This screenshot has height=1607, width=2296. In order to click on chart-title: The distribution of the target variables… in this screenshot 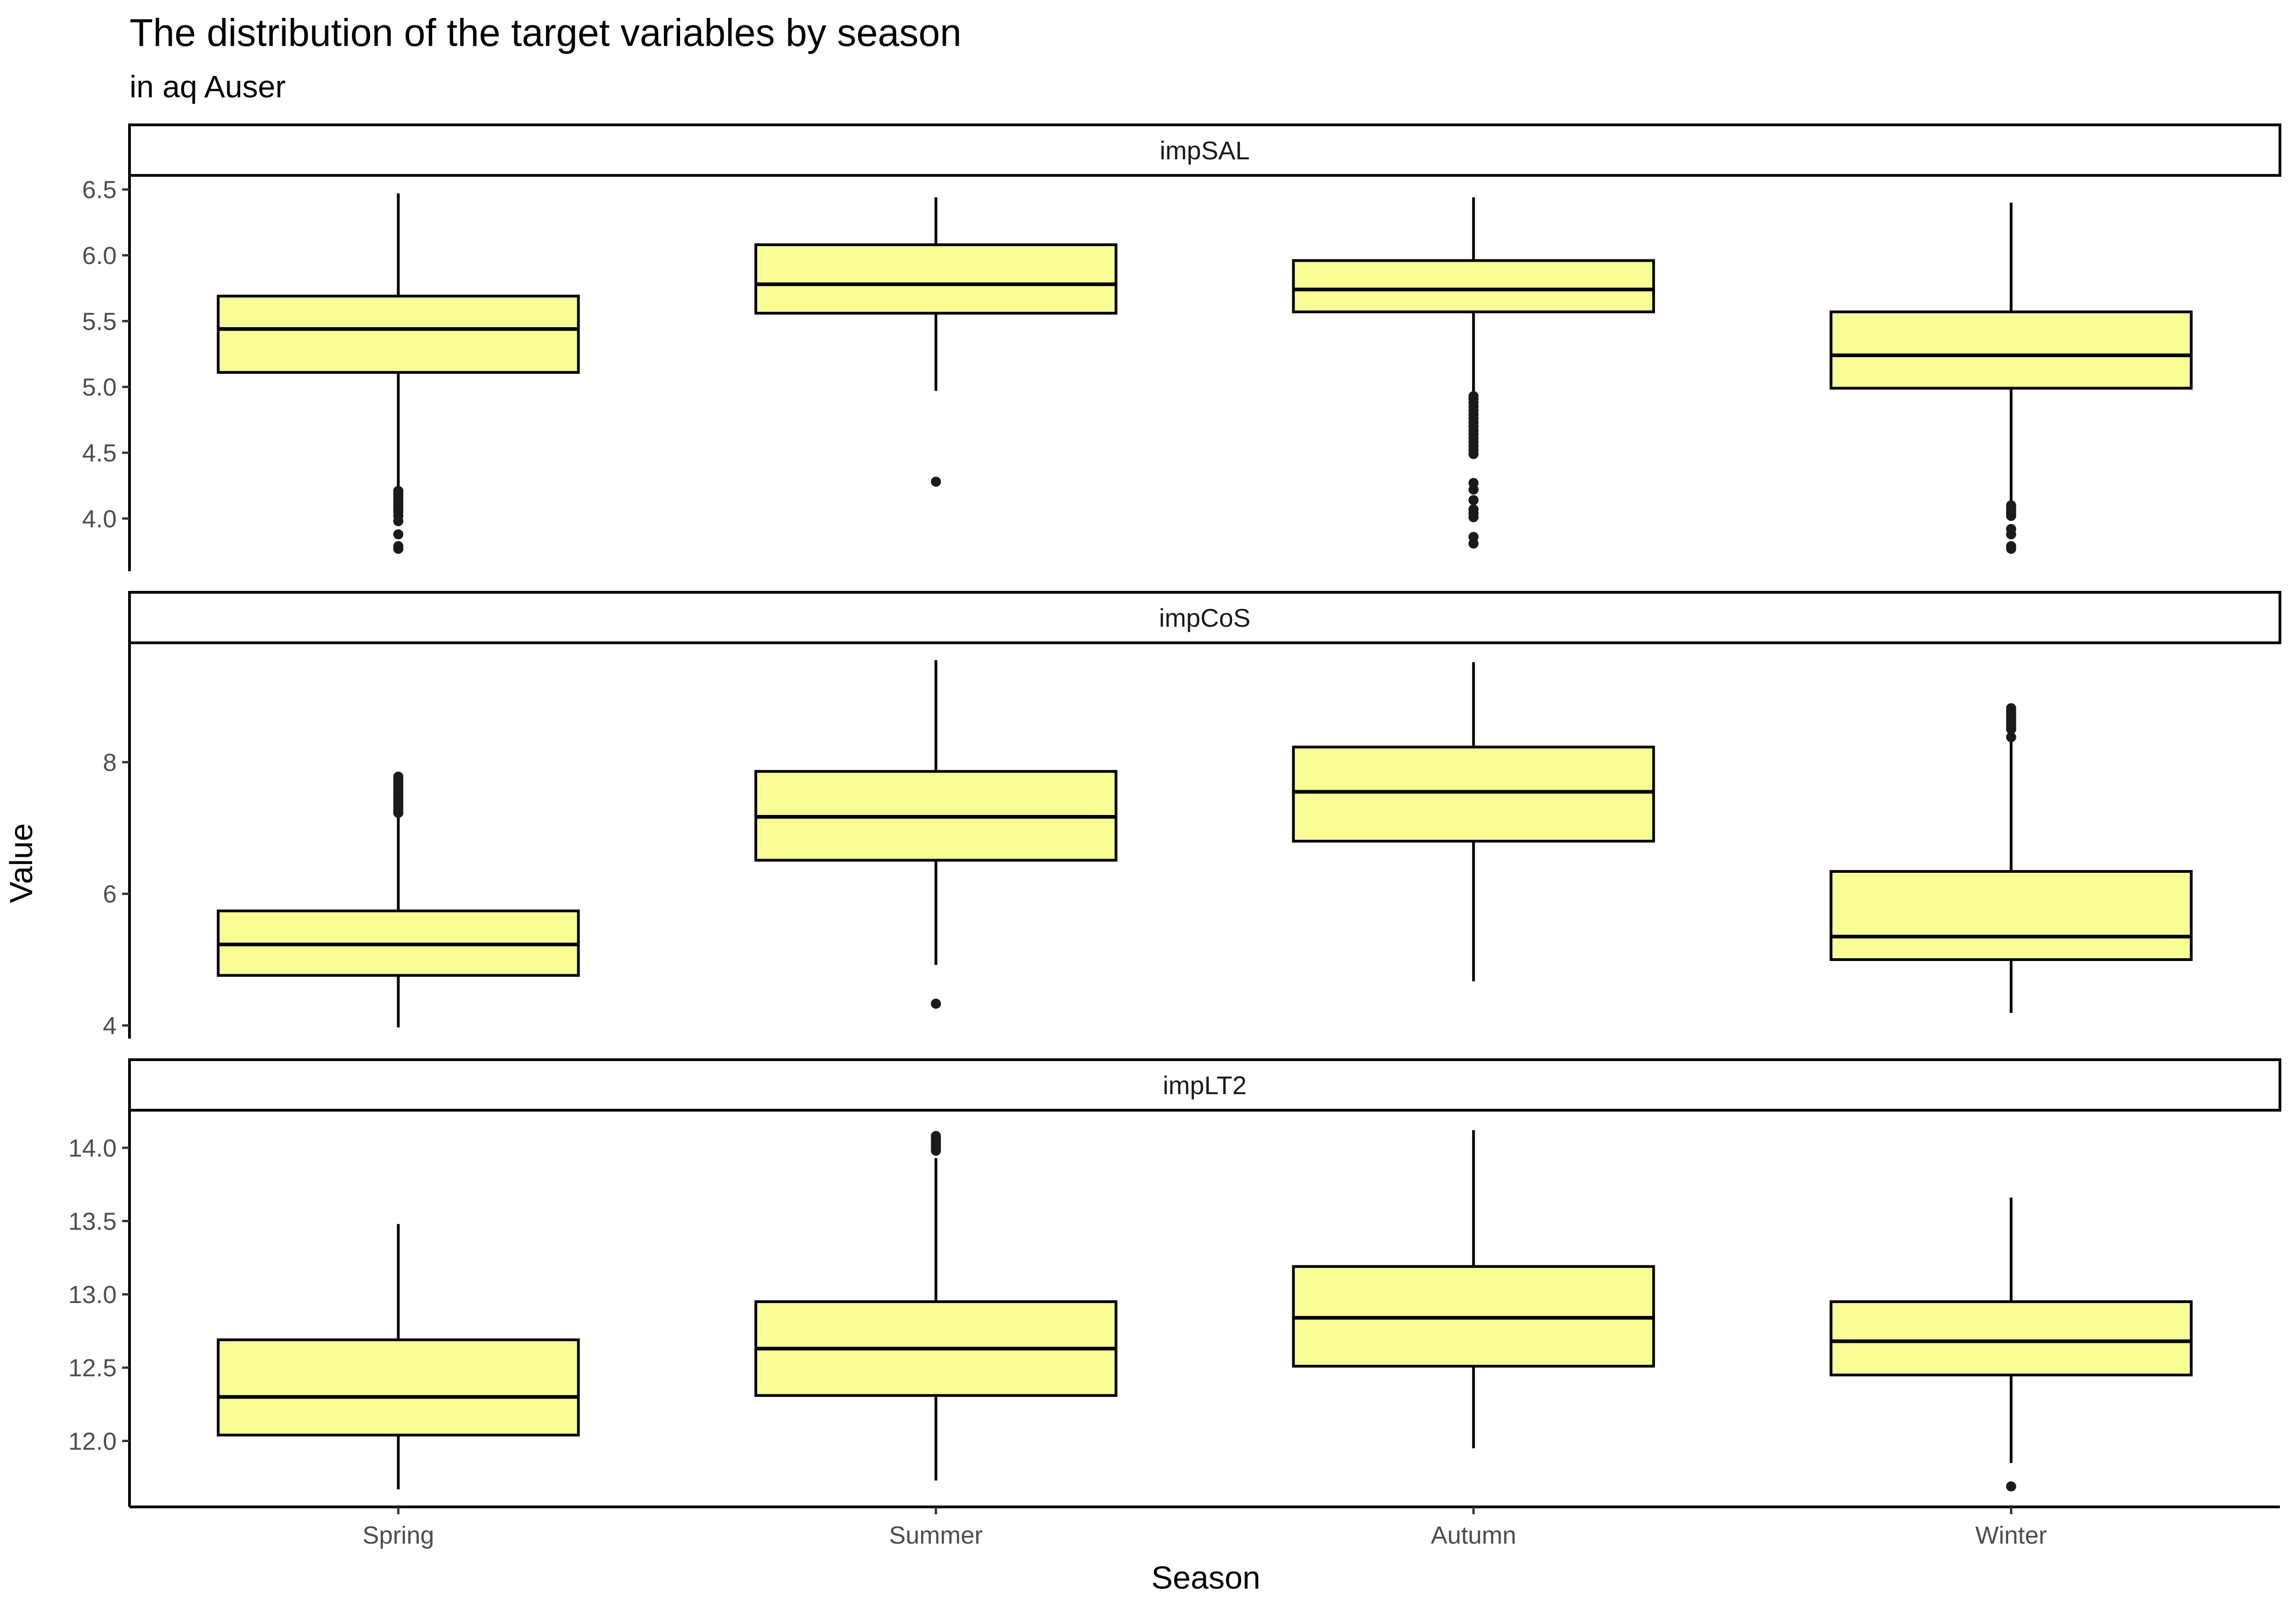, I will do `click(546, 32)`.